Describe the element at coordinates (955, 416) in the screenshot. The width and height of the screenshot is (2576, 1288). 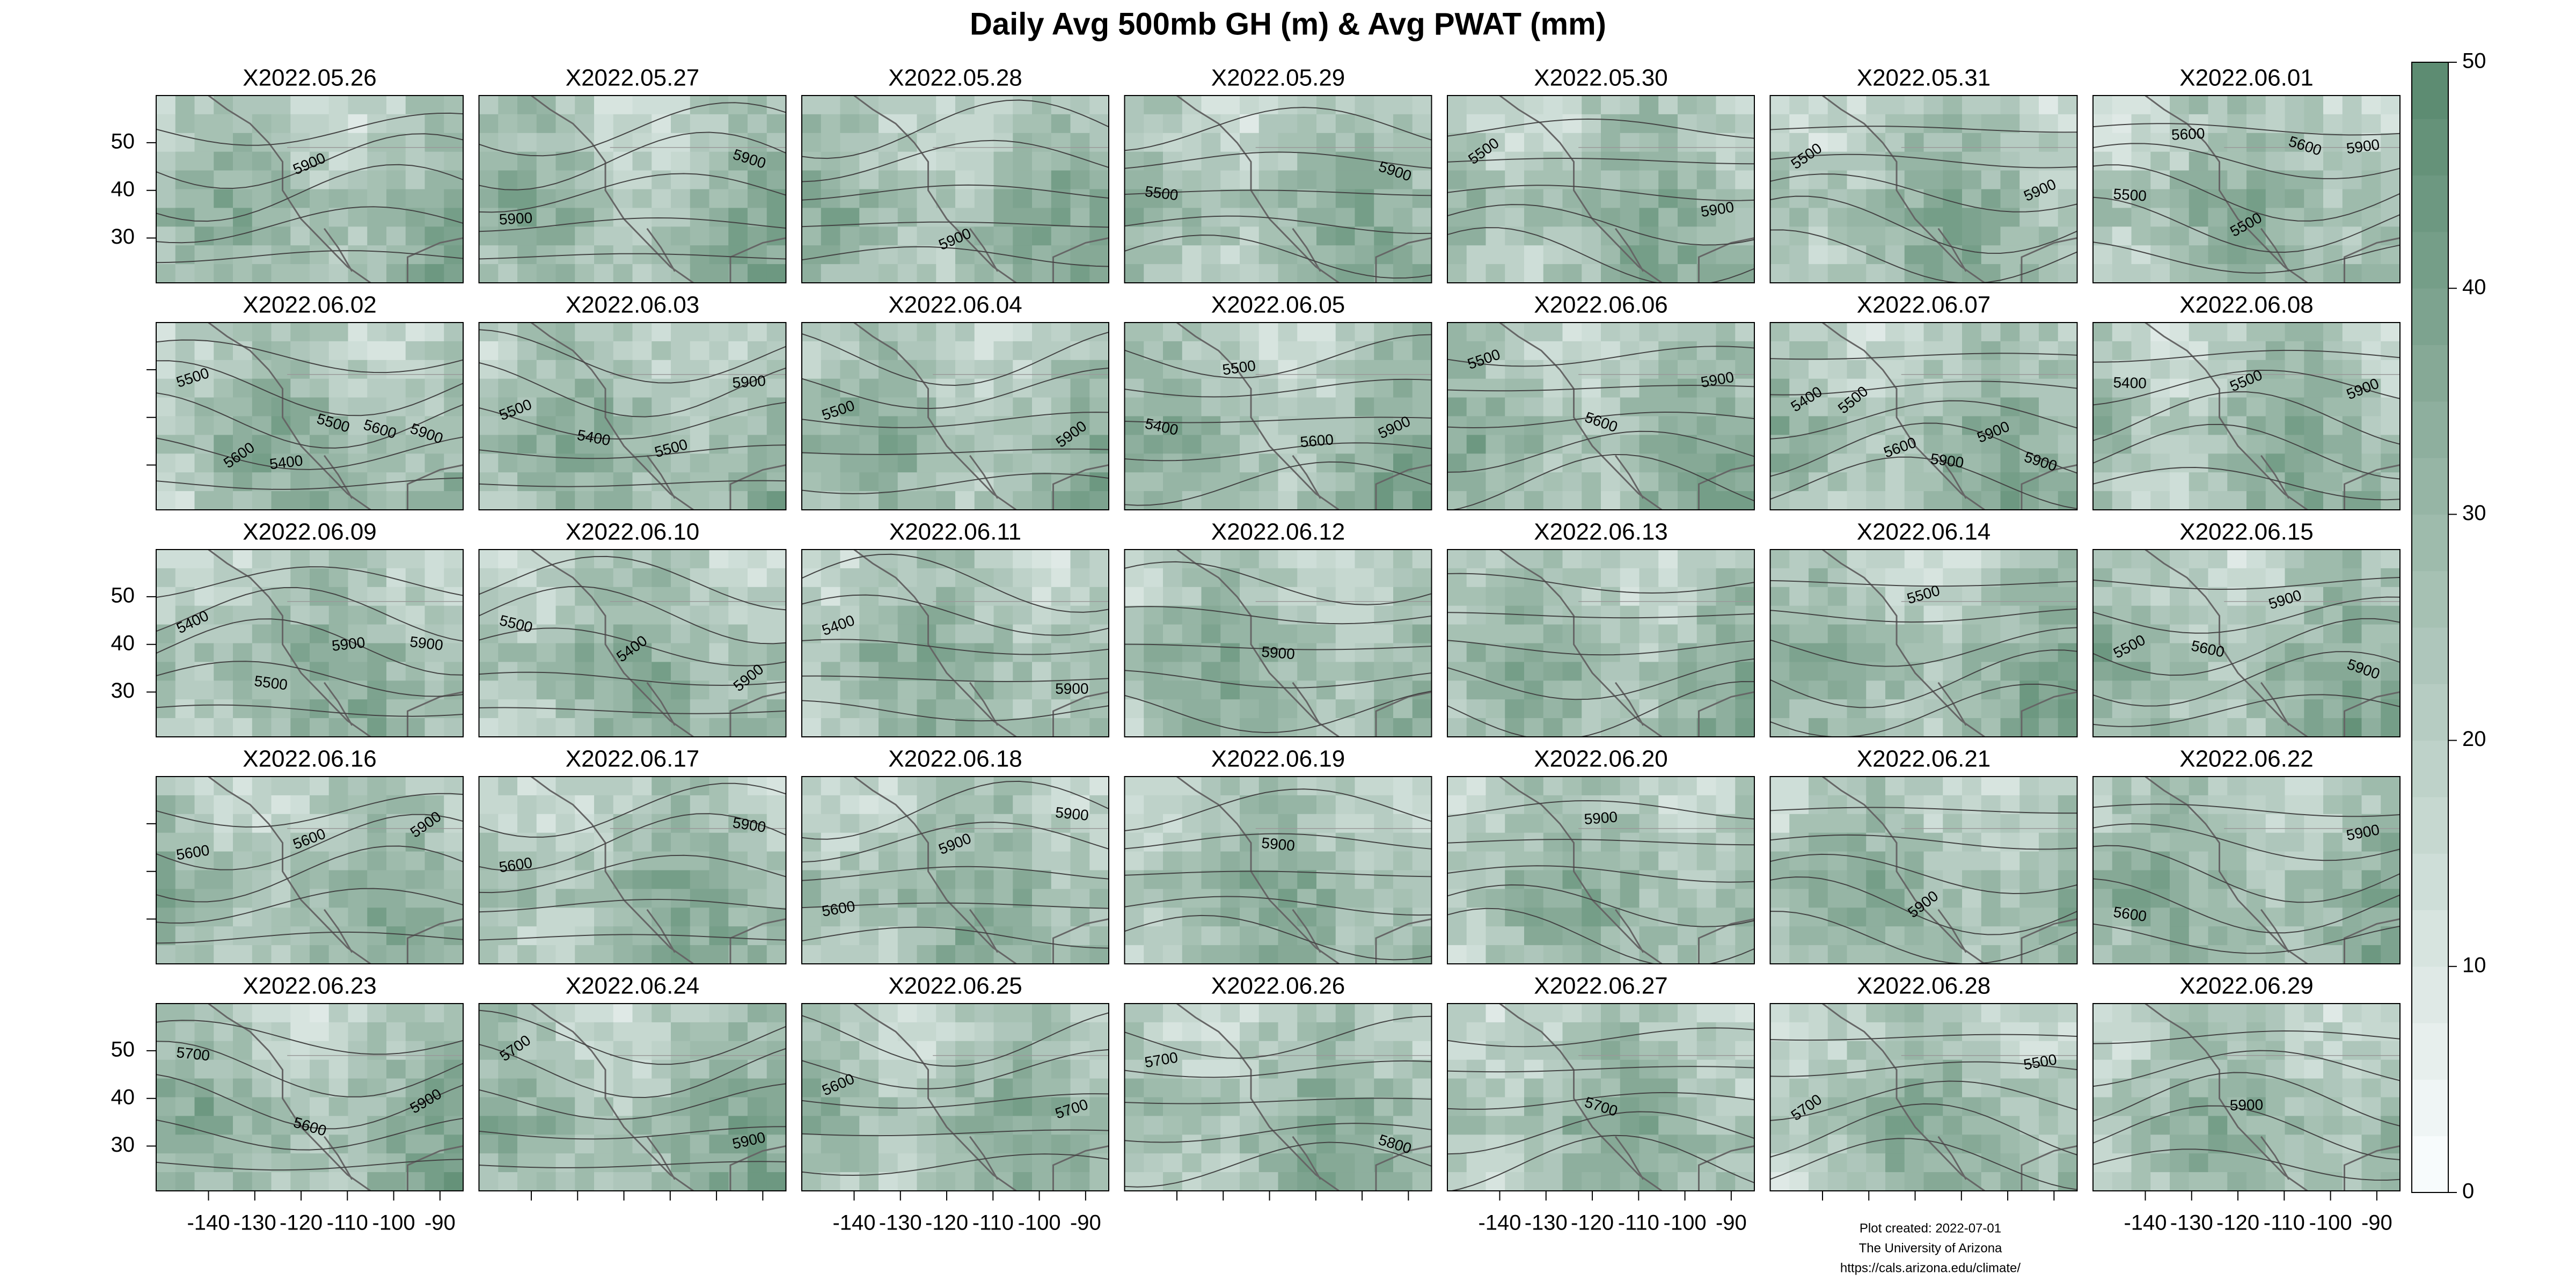
I see `panel-frame` at that location.